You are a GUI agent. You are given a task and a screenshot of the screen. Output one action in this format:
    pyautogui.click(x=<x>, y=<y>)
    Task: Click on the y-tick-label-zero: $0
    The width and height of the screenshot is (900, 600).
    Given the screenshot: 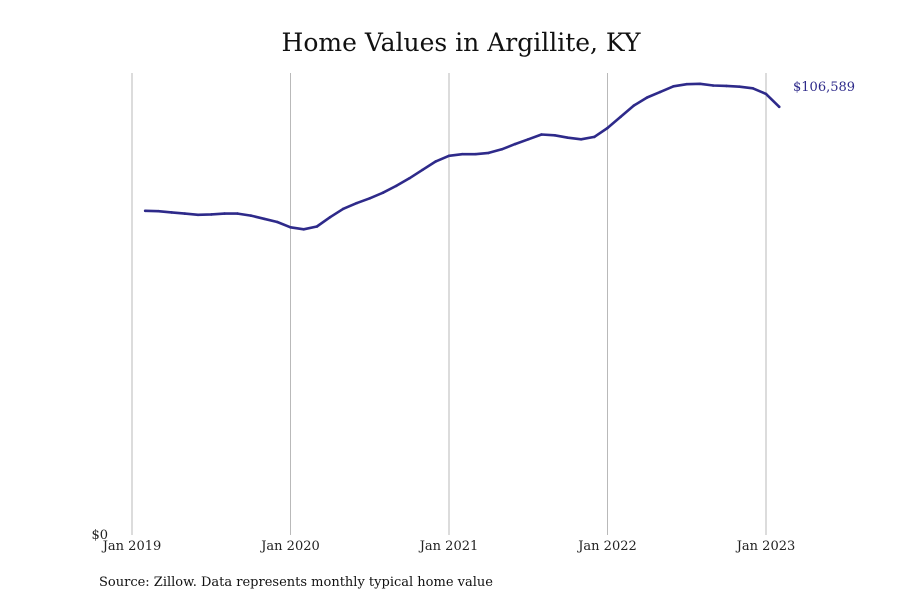 What is the action you would take?
    pyautogui.click(x=99, y=535)
    